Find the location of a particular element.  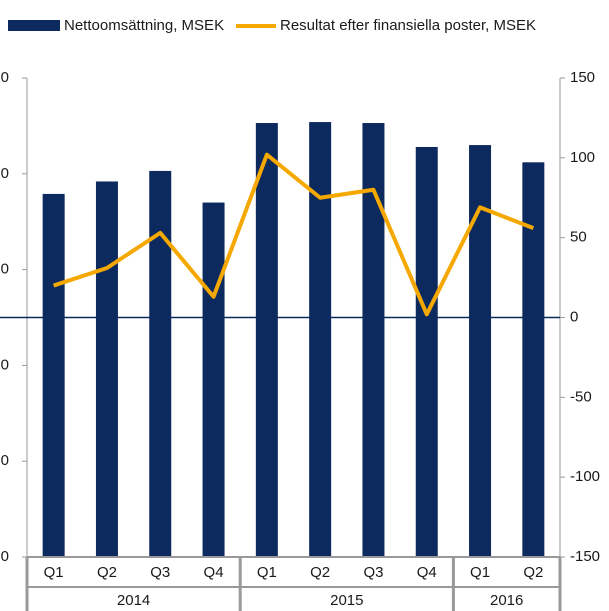

y2-tick-label: 100 is located at coordinates (582, 157).